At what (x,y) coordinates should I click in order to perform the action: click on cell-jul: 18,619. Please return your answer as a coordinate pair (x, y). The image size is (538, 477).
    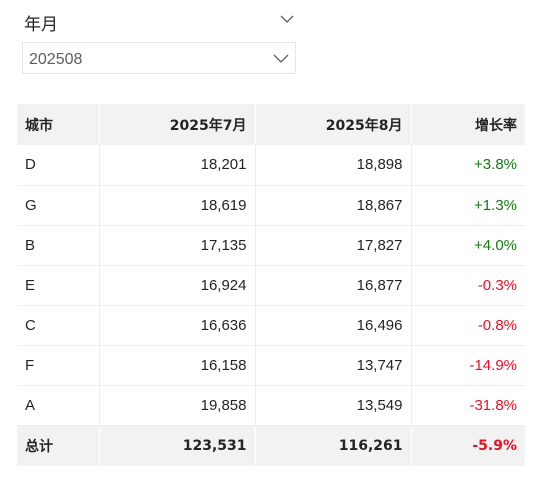
    Looking at the image, I should click on (177, 205).